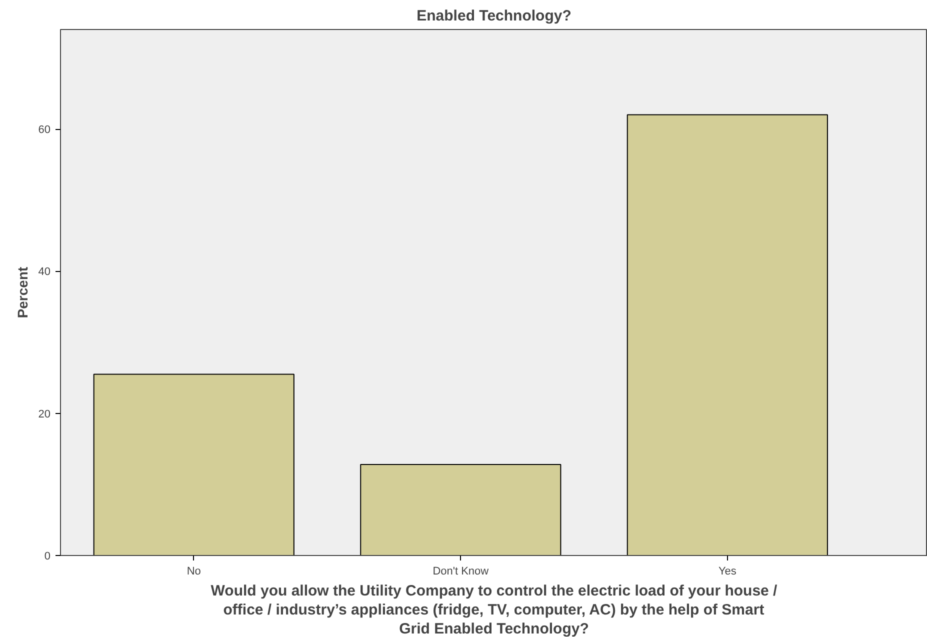  Describe the element at coordinates (44, 272) in the screenshot. I see `y-tick-label: 40` at that location.